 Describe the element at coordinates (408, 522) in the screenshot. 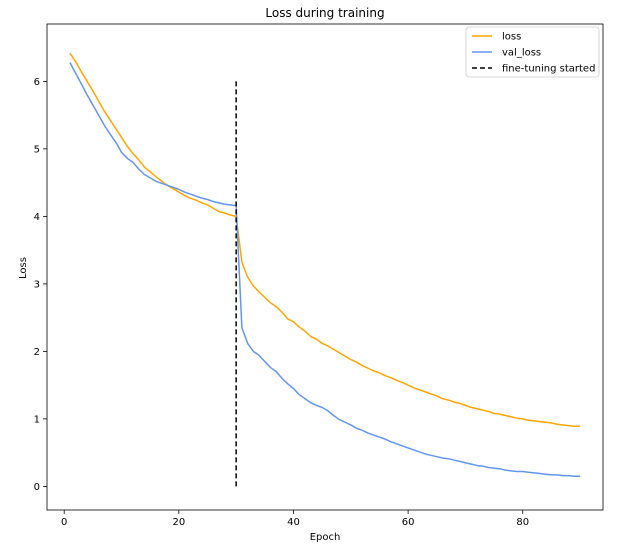

I see `x-tick-label: 60` at that location.